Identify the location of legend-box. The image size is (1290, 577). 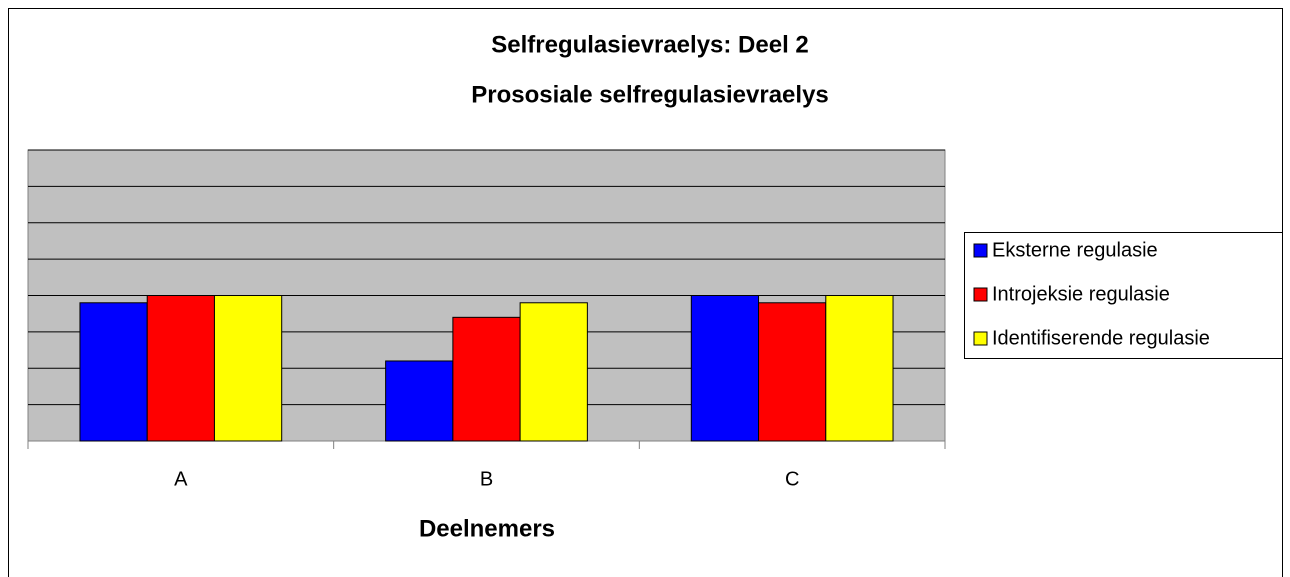
(1123, 295).